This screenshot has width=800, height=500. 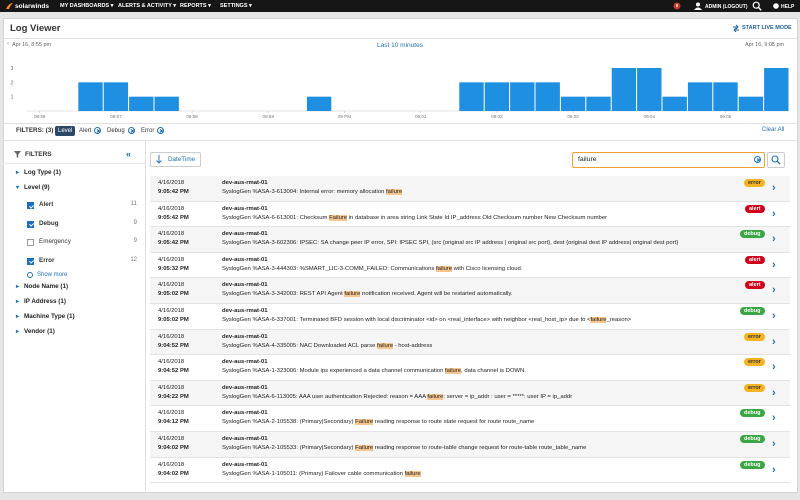 What do you see at coordinates (45, 316) in the screenshot?
I see `filter-group: Machine Type (1)` at bounding box center [45, 316].